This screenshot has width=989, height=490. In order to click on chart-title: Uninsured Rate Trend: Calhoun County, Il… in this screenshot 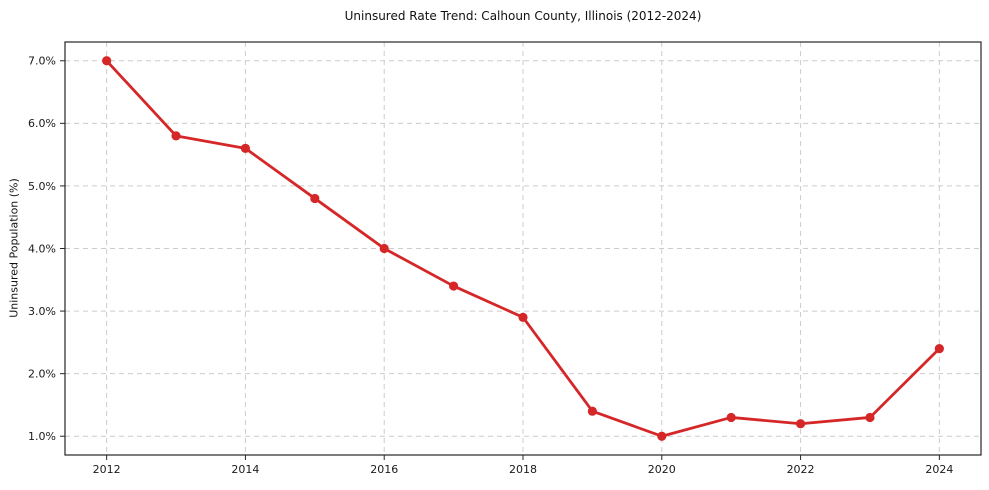, I will do `click(523, 16)`.